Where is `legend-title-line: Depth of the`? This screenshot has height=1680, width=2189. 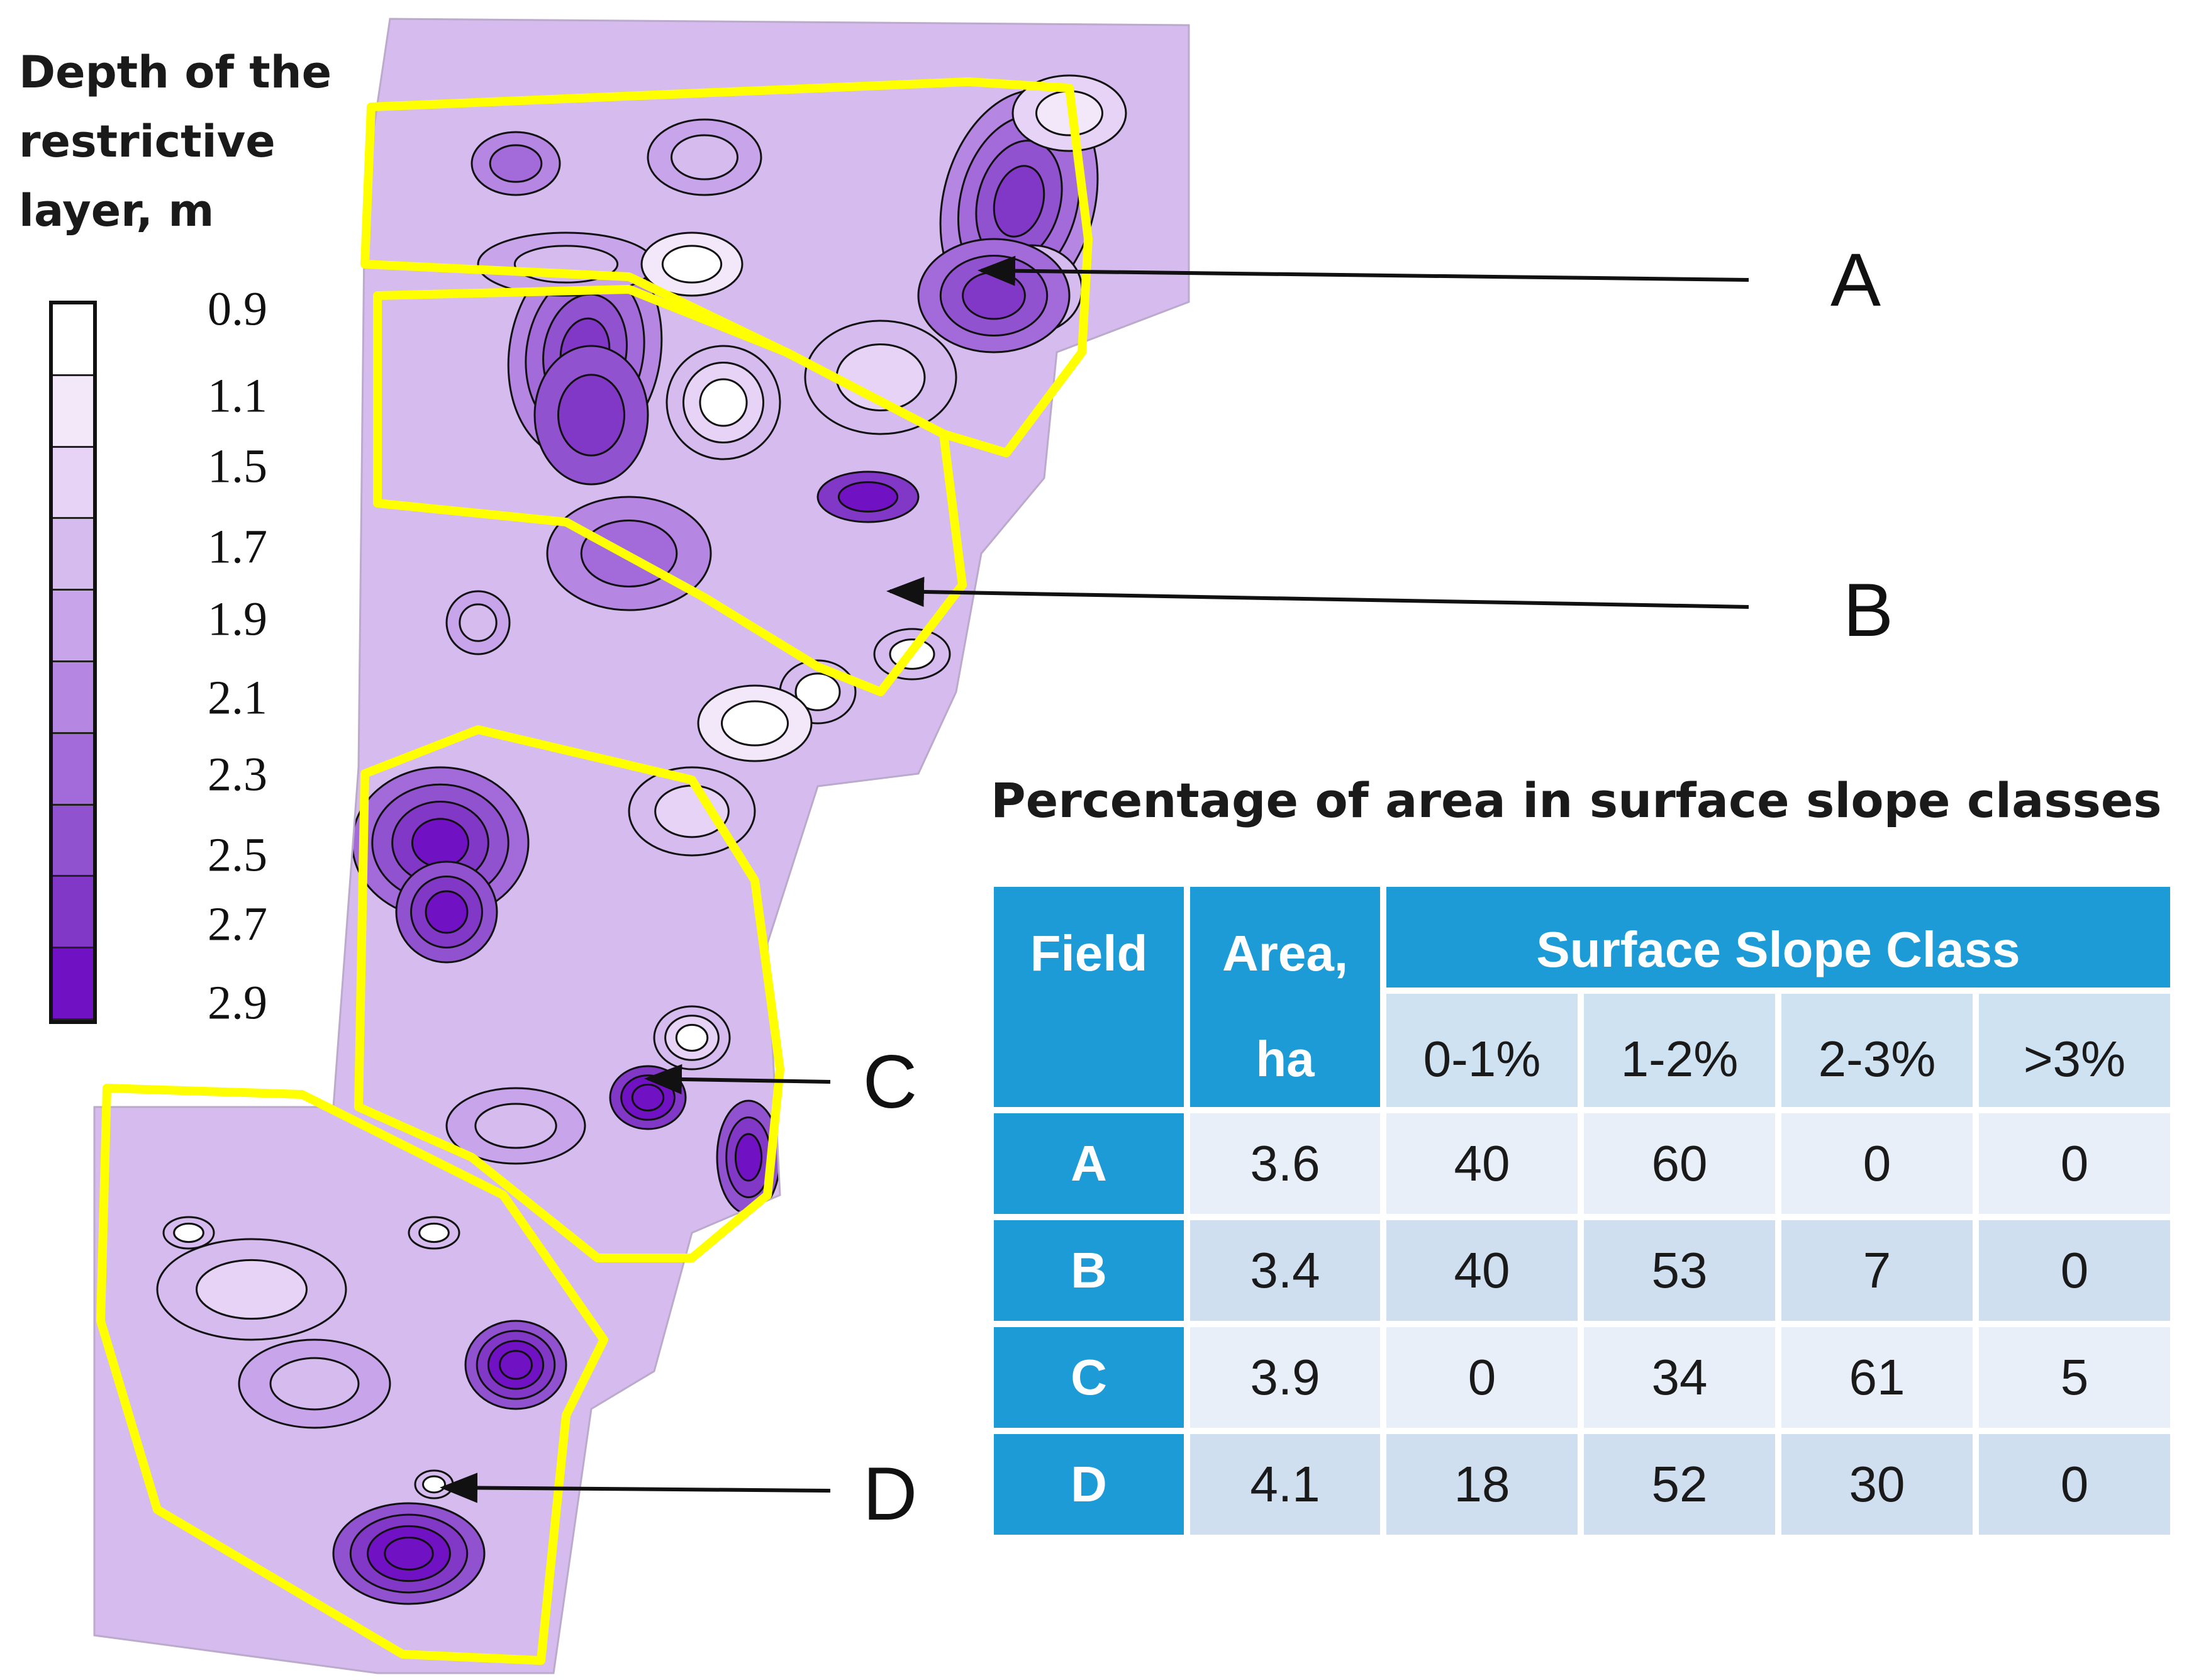
legend-title-line: Depth of the is located at coordinates (176, 72).